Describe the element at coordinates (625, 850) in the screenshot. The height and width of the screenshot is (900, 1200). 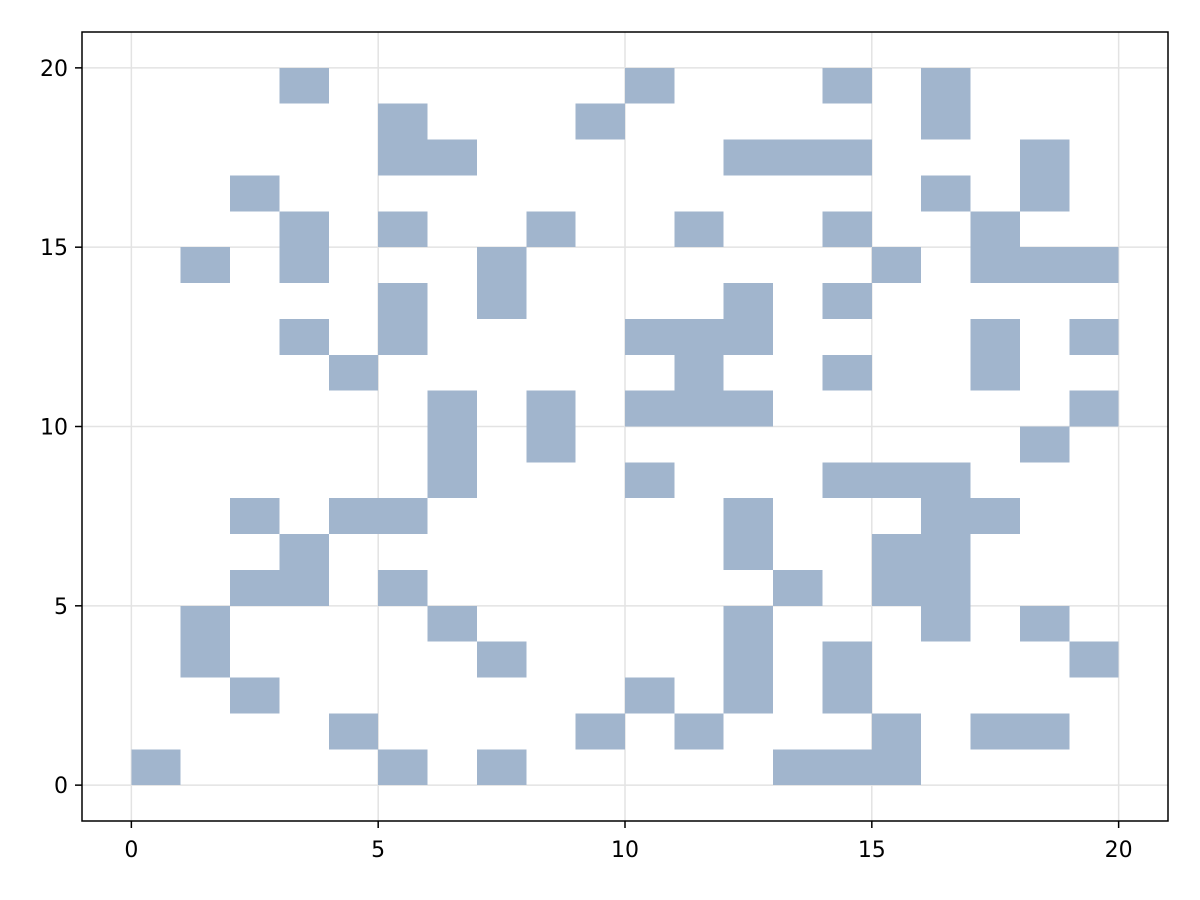
I see `x-tick-label: 10` at that location.